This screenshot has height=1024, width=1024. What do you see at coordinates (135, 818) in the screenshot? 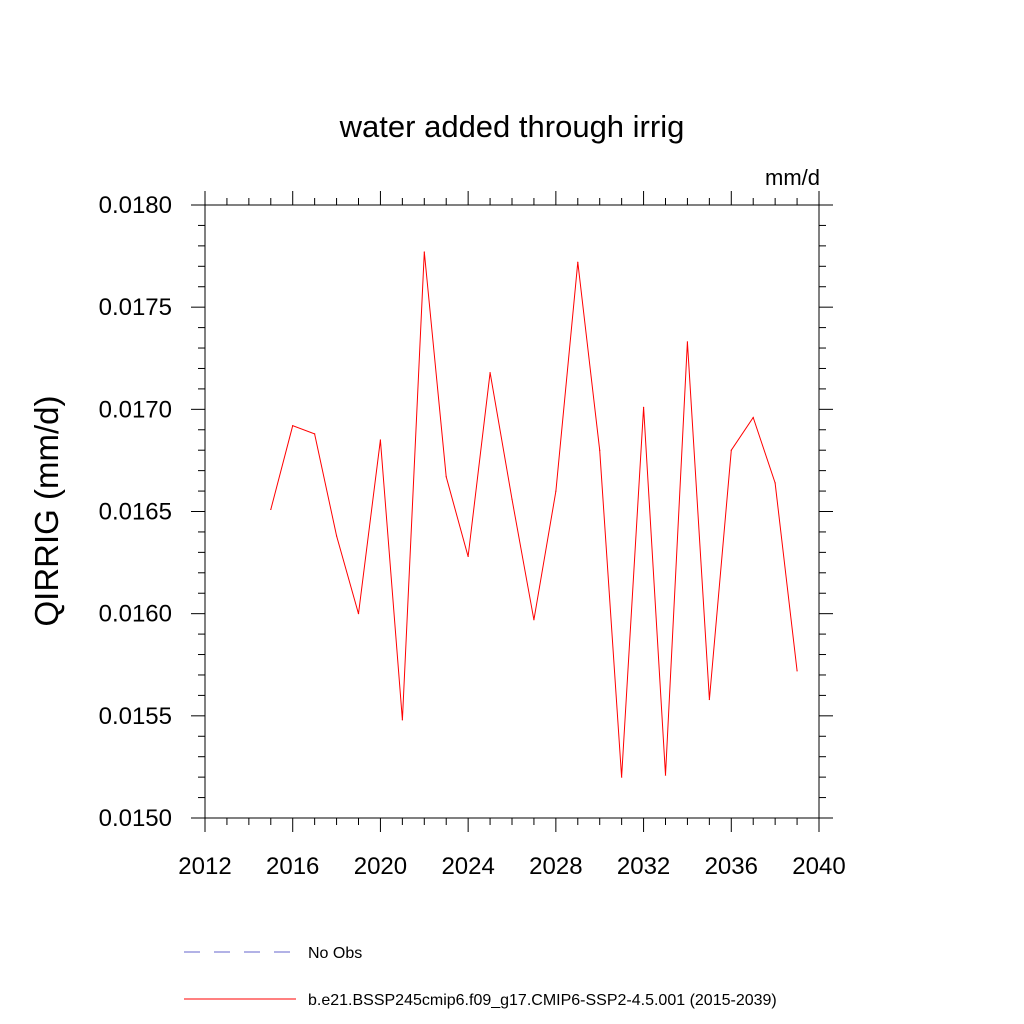
I see `y-tick-label: 0.0150` at bounding box center [135, 818].